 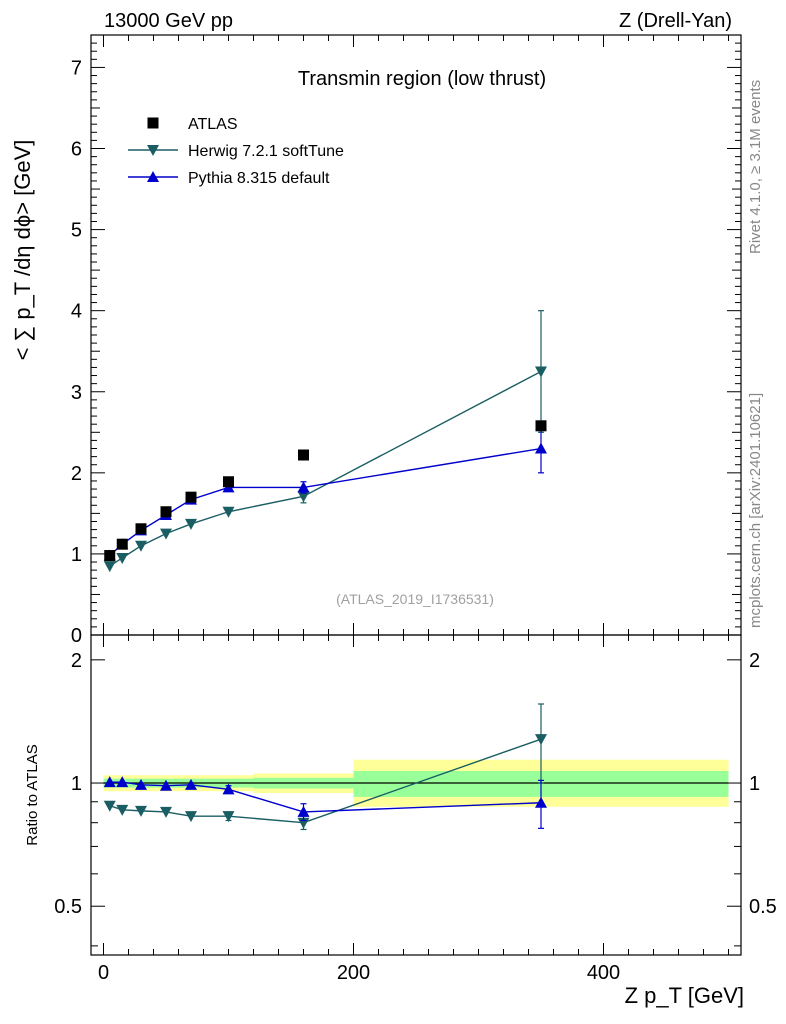 What do you see at coordinates (675, 21) in the screenshot?
I see `process-label: Z (Drell-Yan)` at bounding box center [675, 21].